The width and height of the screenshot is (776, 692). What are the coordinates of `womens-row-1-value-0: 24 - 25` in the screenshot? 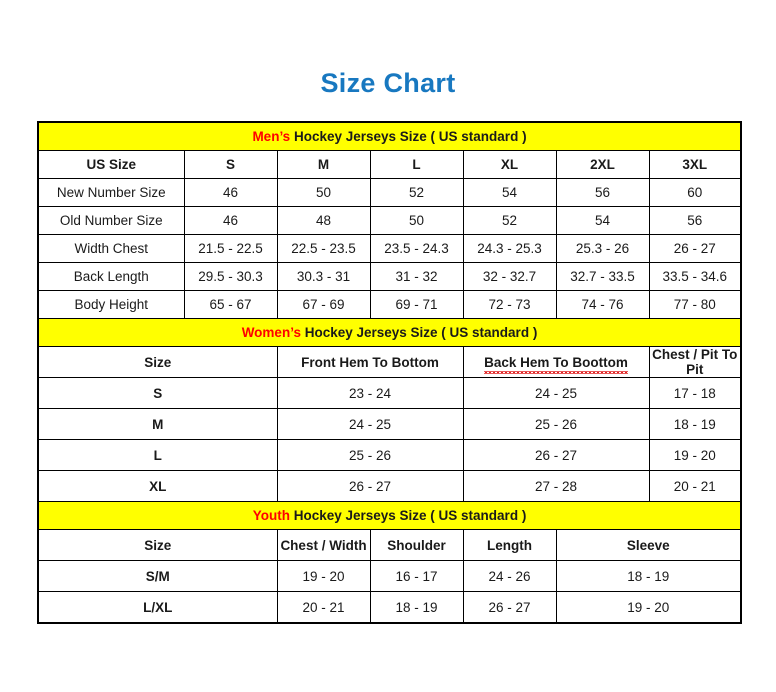 It's located at (370, 424).